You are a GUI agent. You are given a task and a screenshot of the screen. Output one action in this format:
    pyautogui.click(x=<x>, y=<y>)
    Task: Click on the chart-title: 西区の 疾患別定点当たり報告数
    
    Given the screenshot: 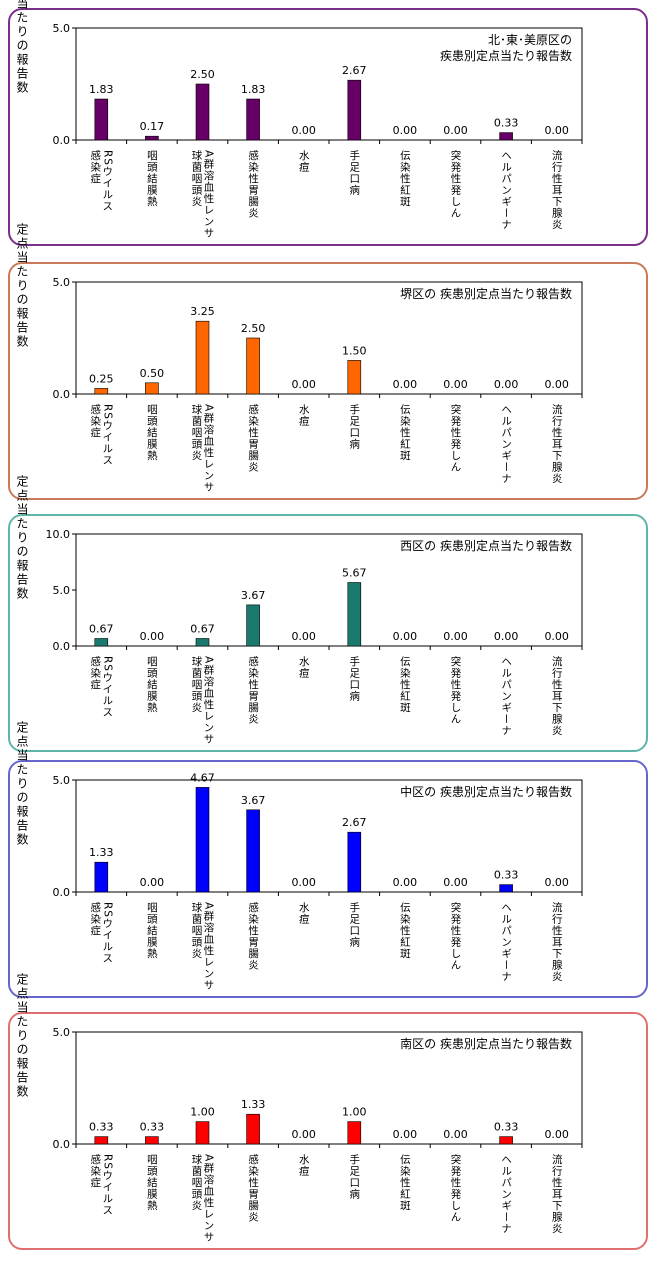 What is the action you would take?
    pyautogui.click(x=486, y=545)
    